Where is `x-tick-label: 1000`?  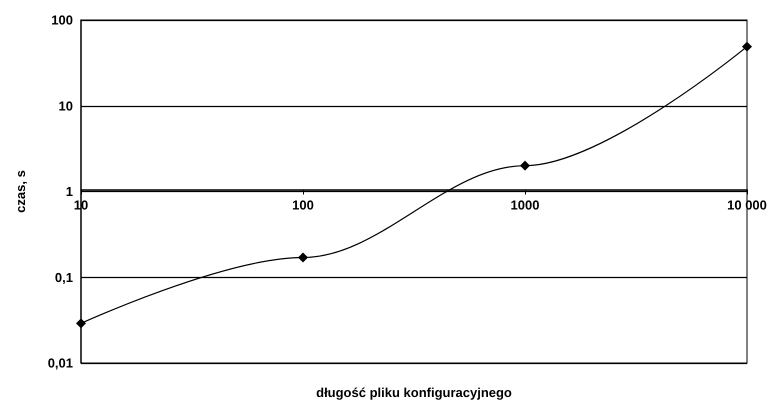
x-tick-label: 1000 is located at coordinates (525, 205).